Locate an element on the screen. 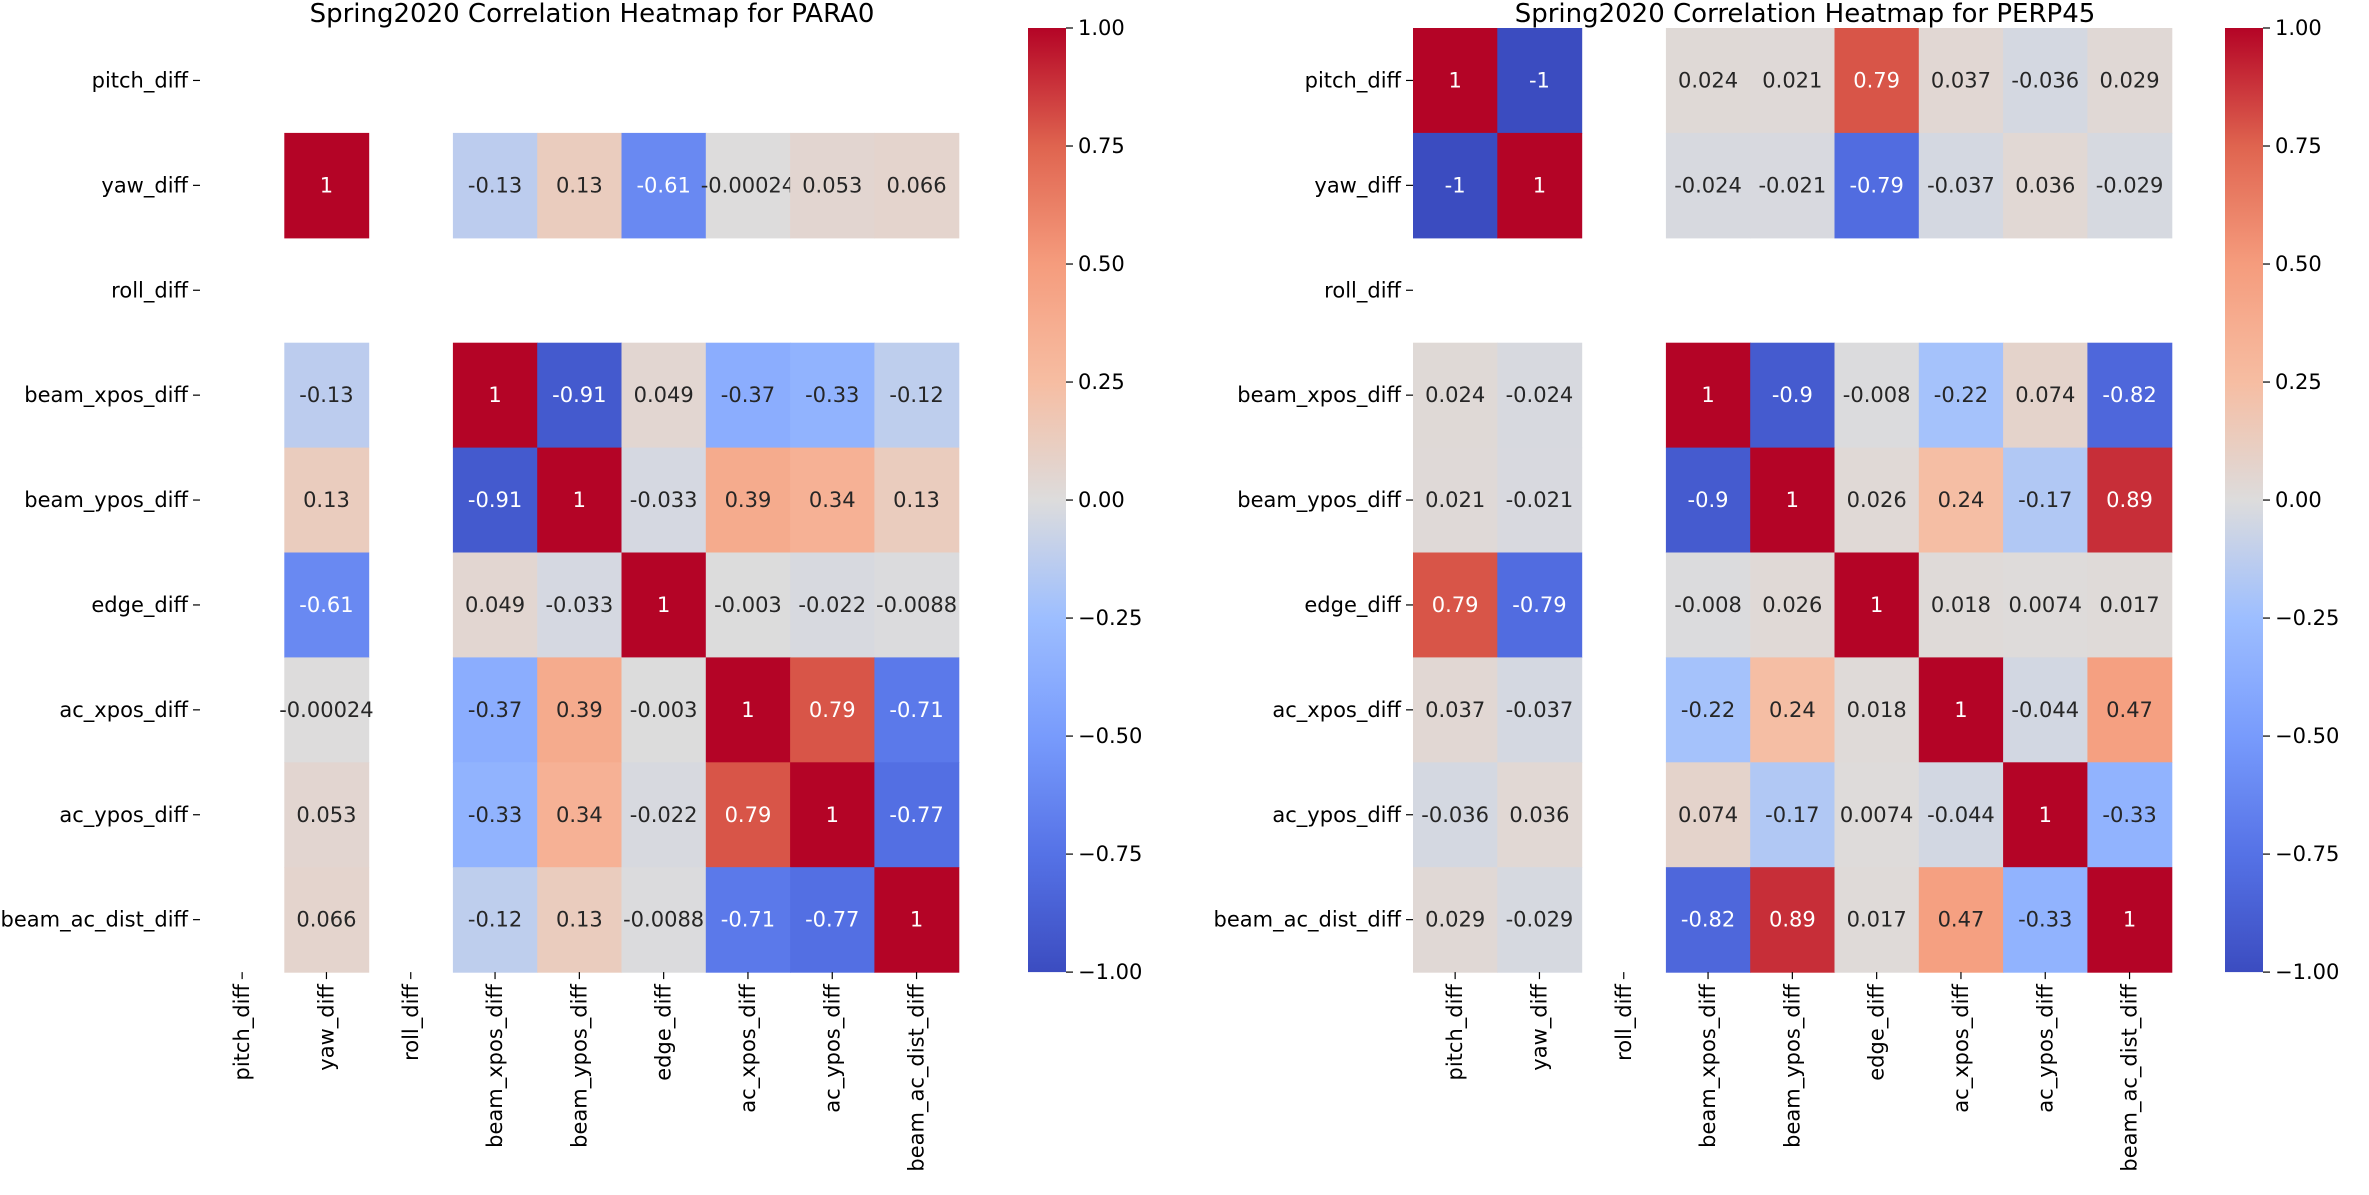  cell-value-label: -0.12 is located at coordinates (495, 920).